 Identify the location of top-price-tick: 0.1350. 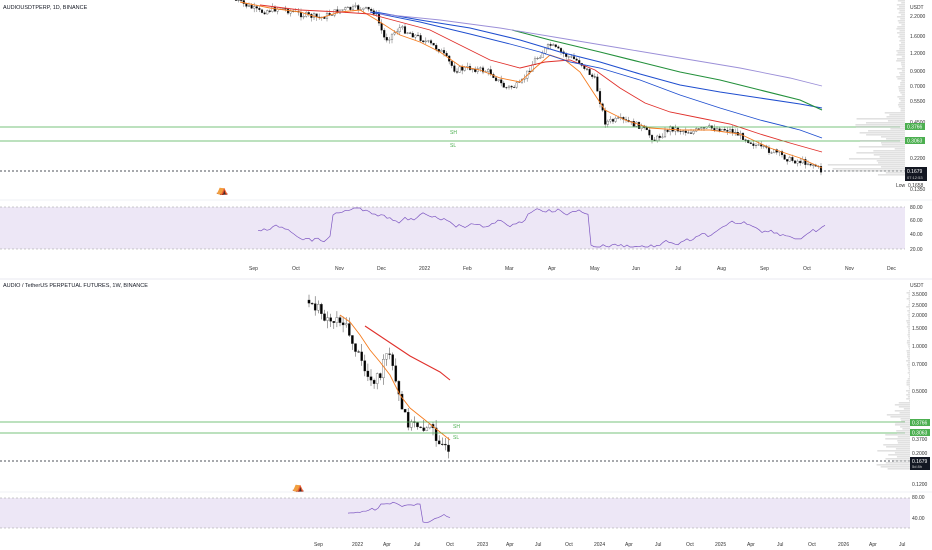
(918, 190).